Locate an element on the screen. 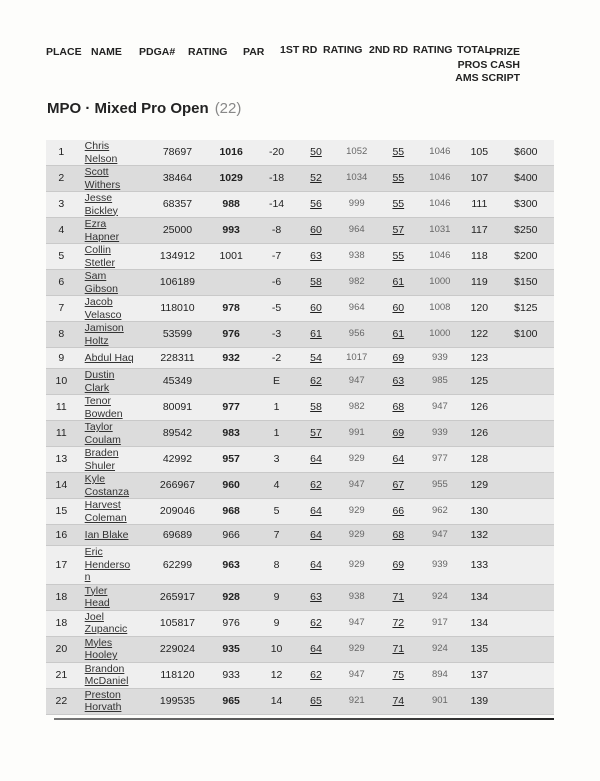 Image resolution: width=600 pixels, height=781 pixels. round2-score-link: 72 is located at coordinates (398, 623).